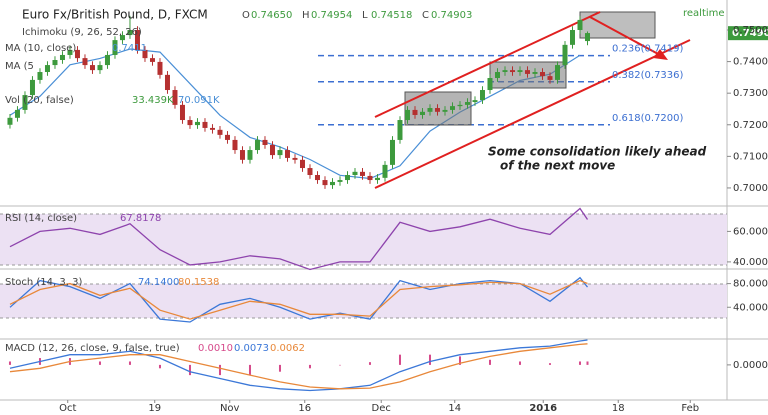 The height and width of the screenshot is (415, 768). What do you see at coordinates (304, 408) in the screenshot?
I see `x-tick-label: 16` at bounding box center [304, 408].